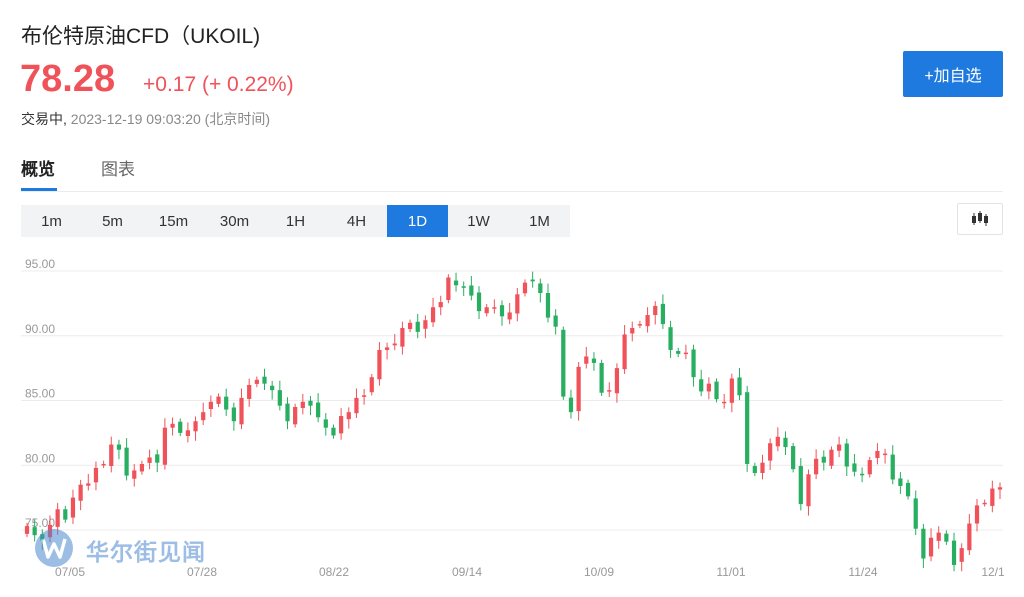 This screenshot has height=597, width=1024. Describe the element at coordinates (40, 264) in the screenshot. I see `y-tick-label: 95.00` at that location.